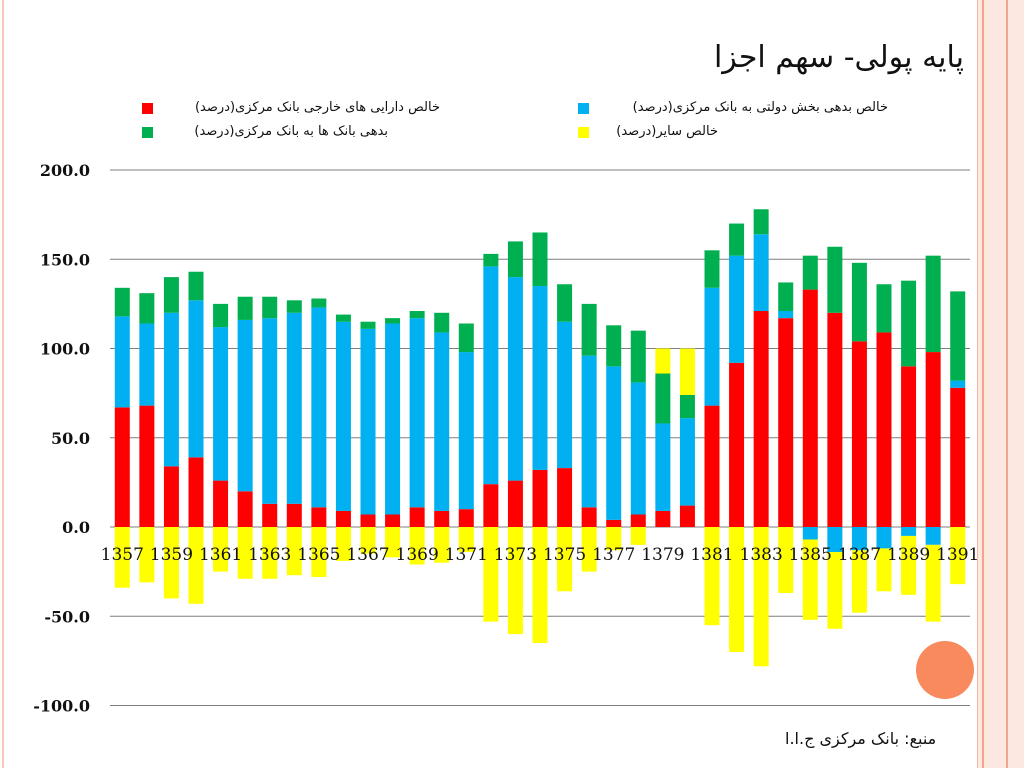  What do you see at coordinates (466, 555) in the screenshot?
I see `x-tick-label: 1371` at bounding box center [466, 555].